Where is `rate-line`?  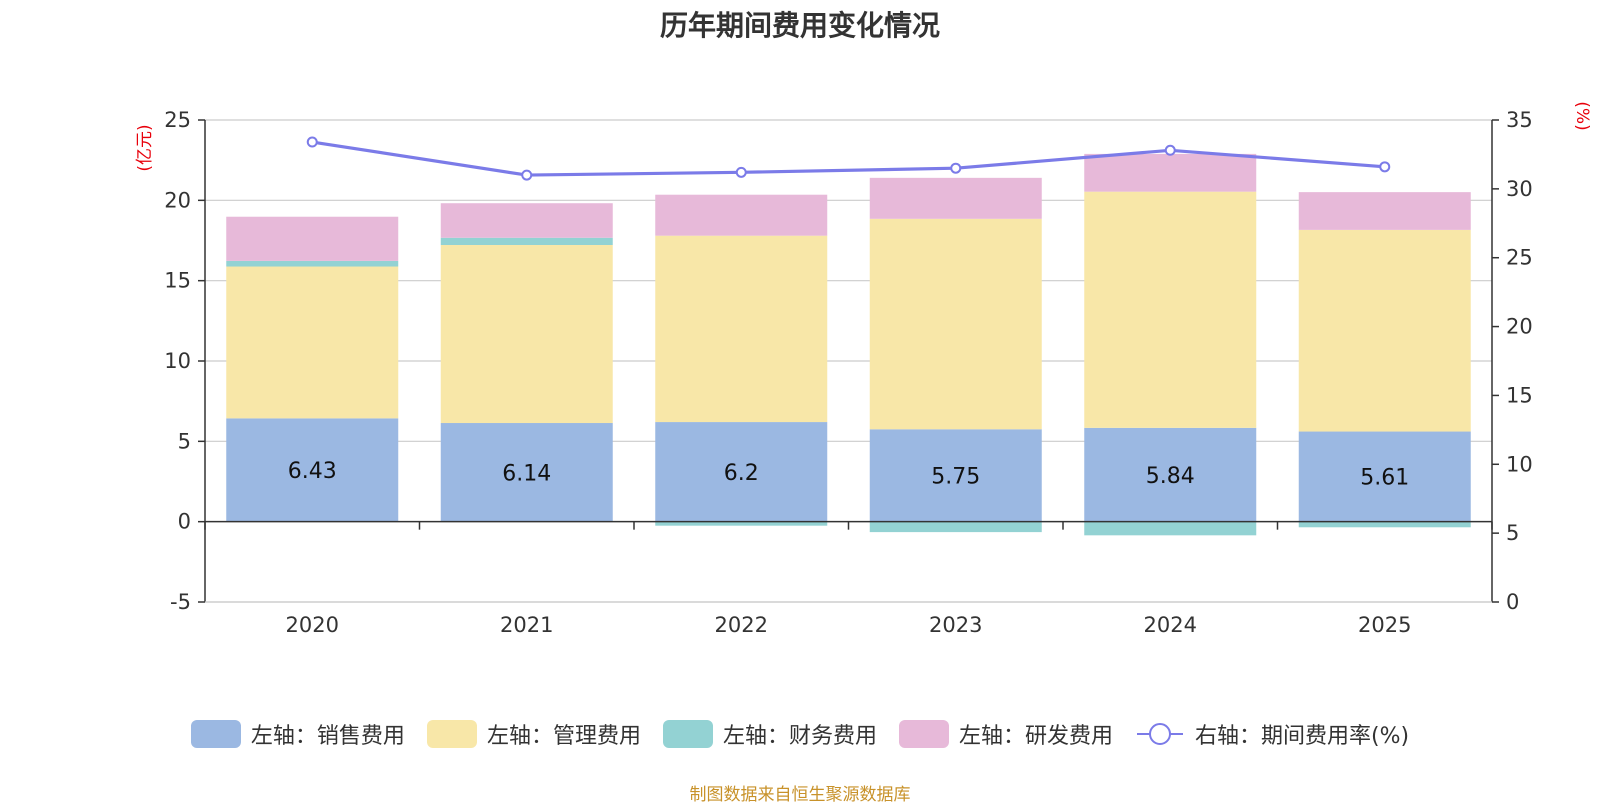
rate-line is located at coordinates (848, 158).